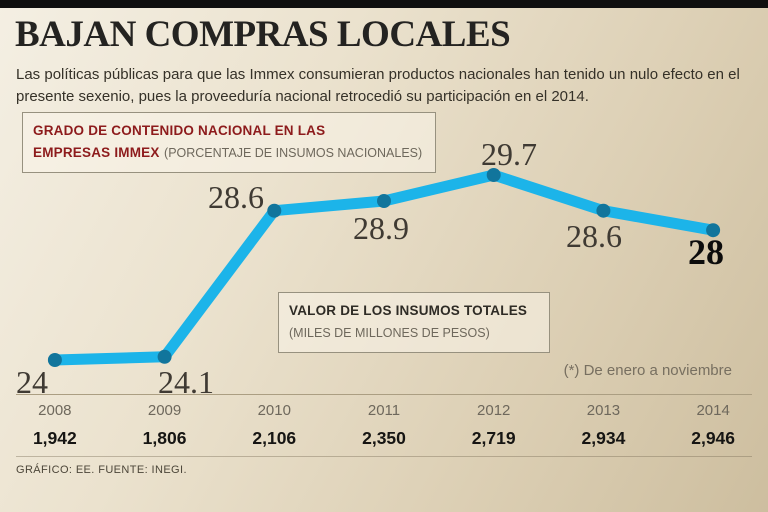 The height and width of the screenshot is (512, 768). What do you see at coordinates (594, 236) in the screenshot?
I see `data-label-2013: 28.6` at bounding box center [594, 236].